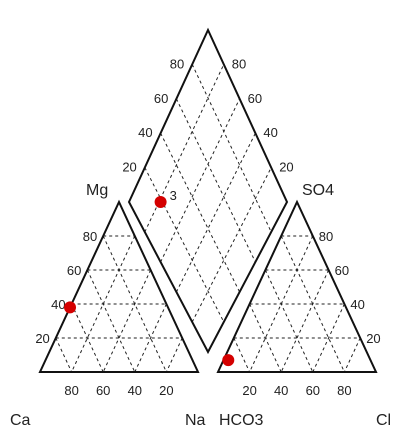  What do you see at coordinates (357, 304) in the screenshot?
I see `anion-so4-tick-label: 40` at bounding box center [357, 304].